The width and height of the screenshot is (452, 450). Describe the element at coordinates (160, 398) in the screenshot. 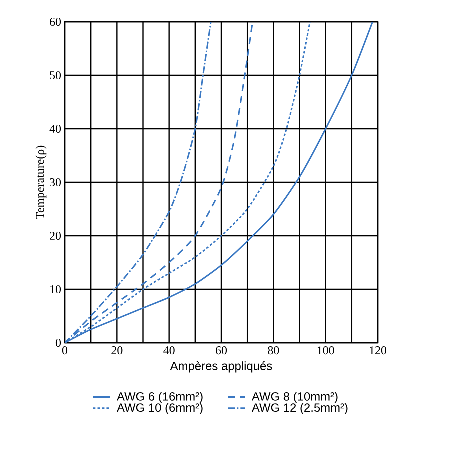

I see `legend-label: AWG 6 (16mm²)` at that location.